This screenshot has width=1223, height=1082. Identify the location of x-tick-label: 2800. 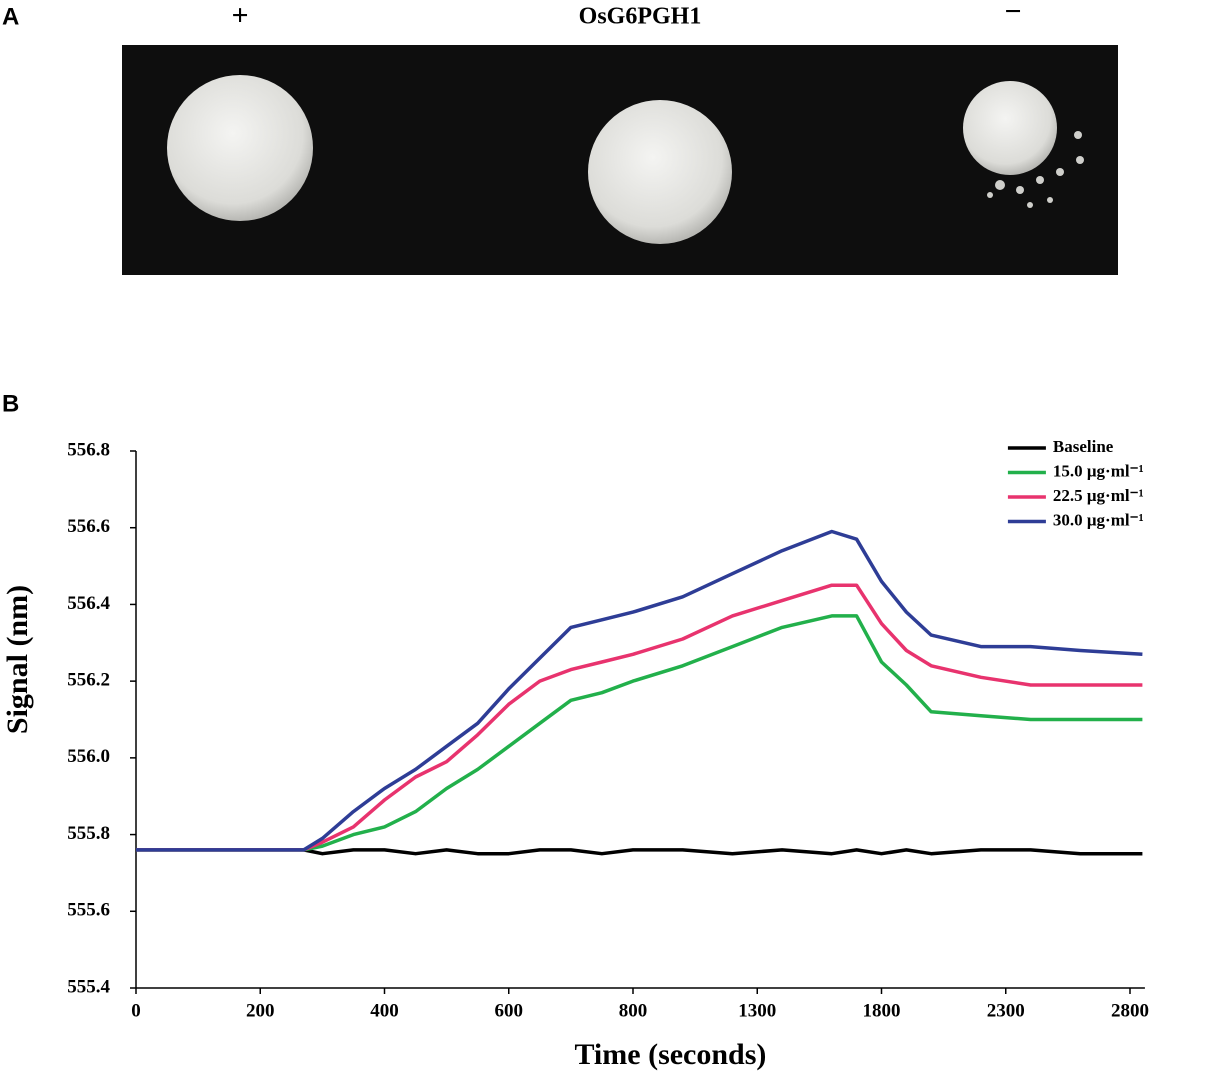
(1130, 1010).